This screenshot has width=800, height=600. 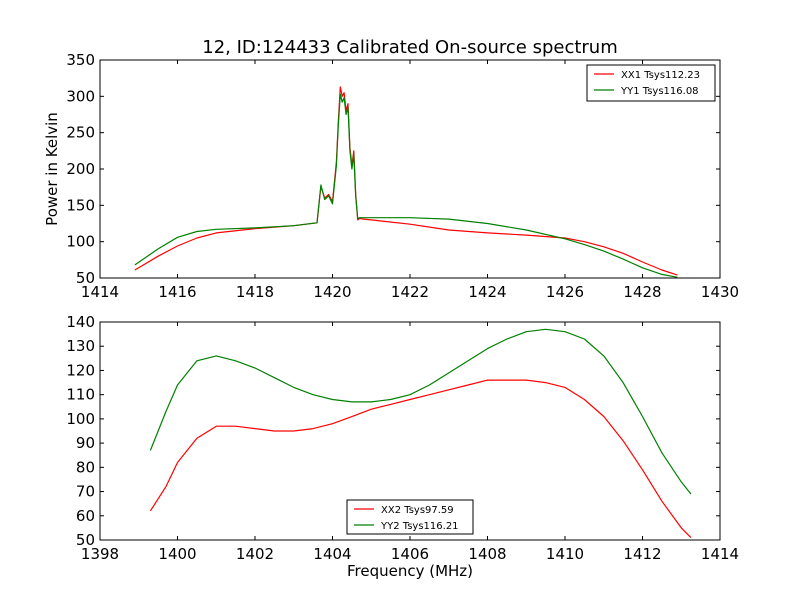 I want to click on legend: XX2 Tsys97.59 YY2 Tsys116.21, so click(x=410, y=517).